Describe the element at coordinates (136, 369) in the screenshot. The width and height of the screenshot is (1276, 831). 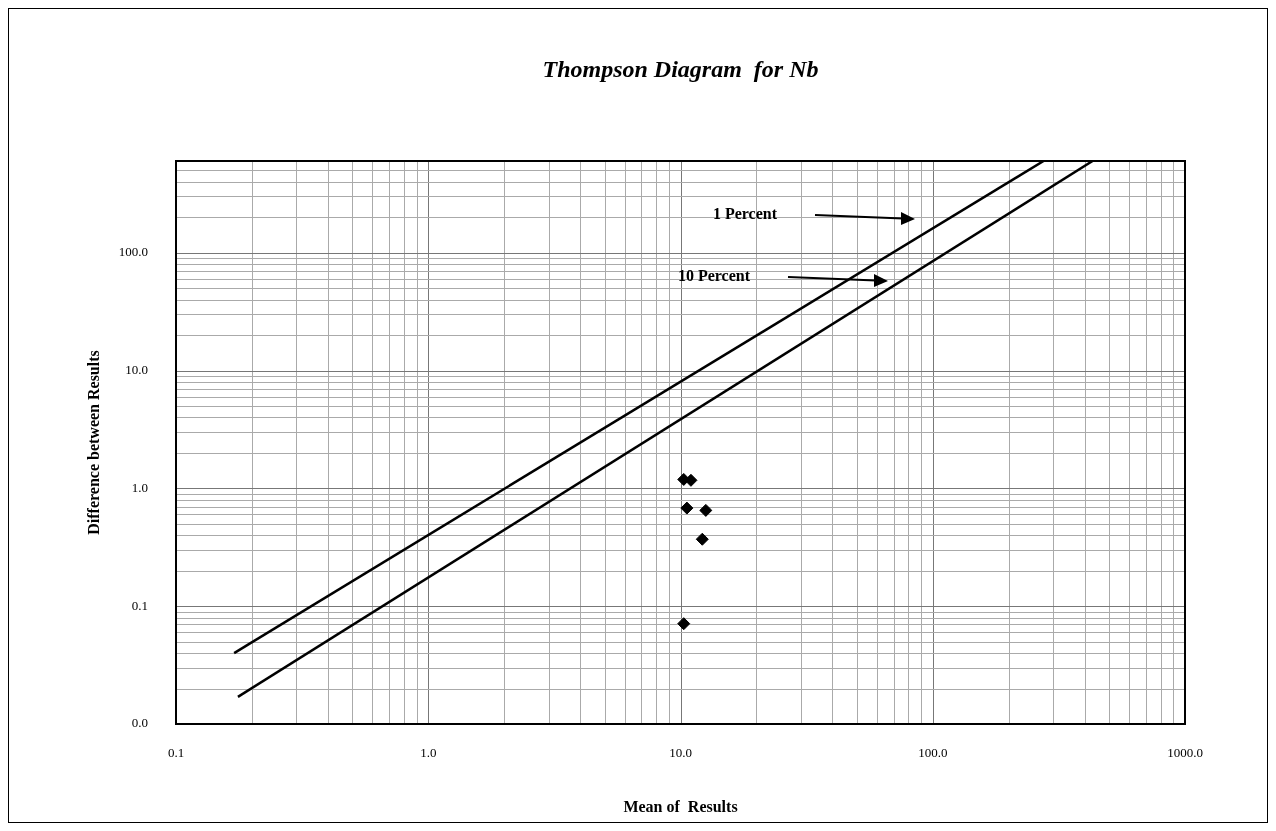
I see `y-tick-label: 10.0` at that location.